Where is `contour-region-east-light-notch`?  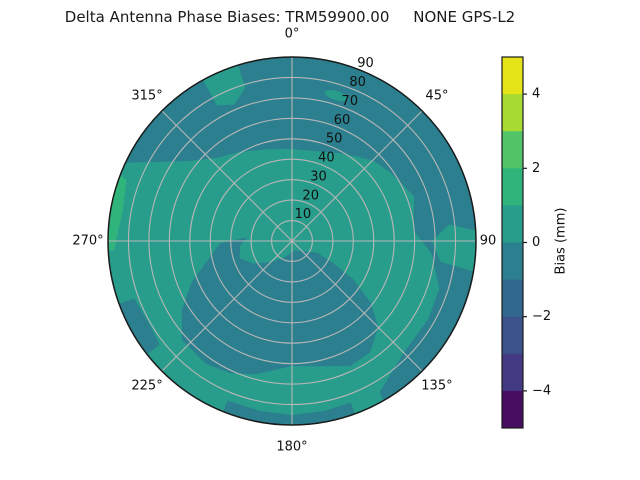
contour-region-east-light-notch is located at coordinates (454, 250).